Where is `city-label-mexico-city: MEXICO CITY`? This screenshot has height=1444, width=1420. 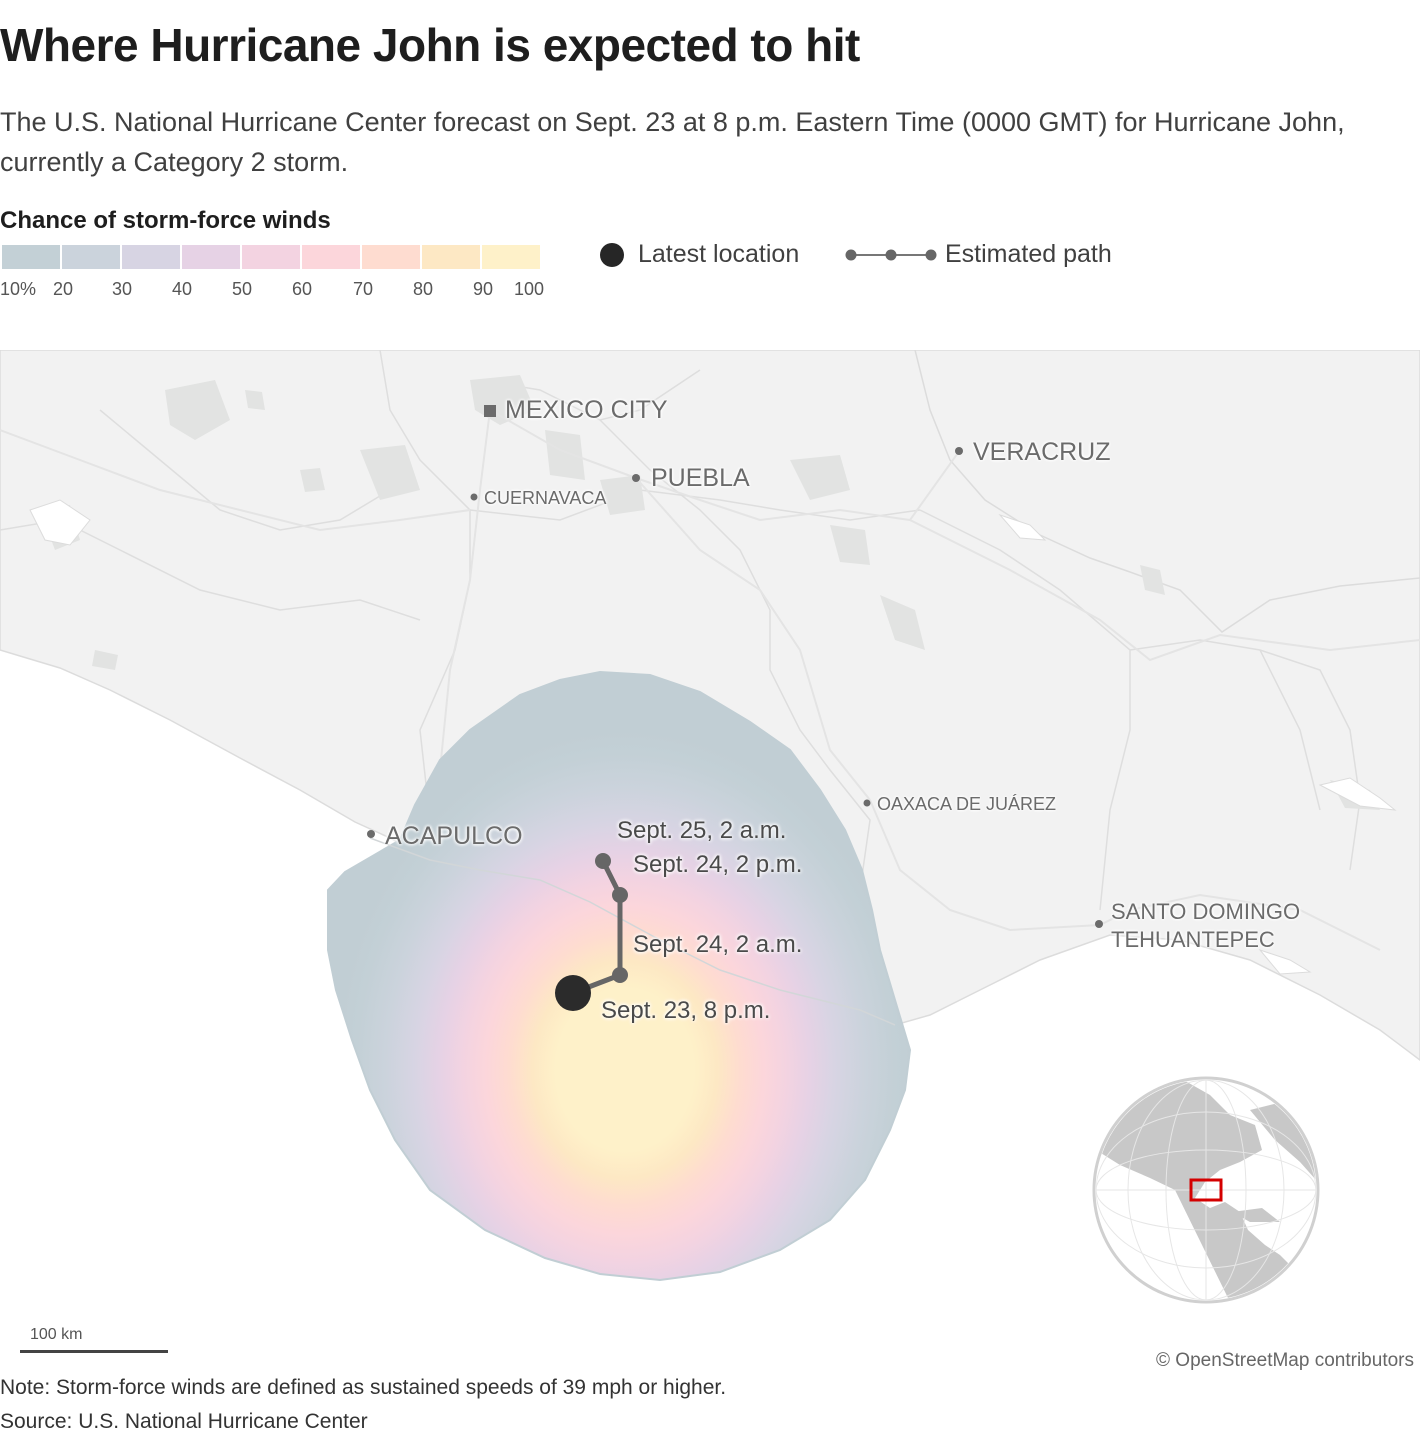 city-label-mexico-city: MEXICO CITY is located at coordinates (586, 410).